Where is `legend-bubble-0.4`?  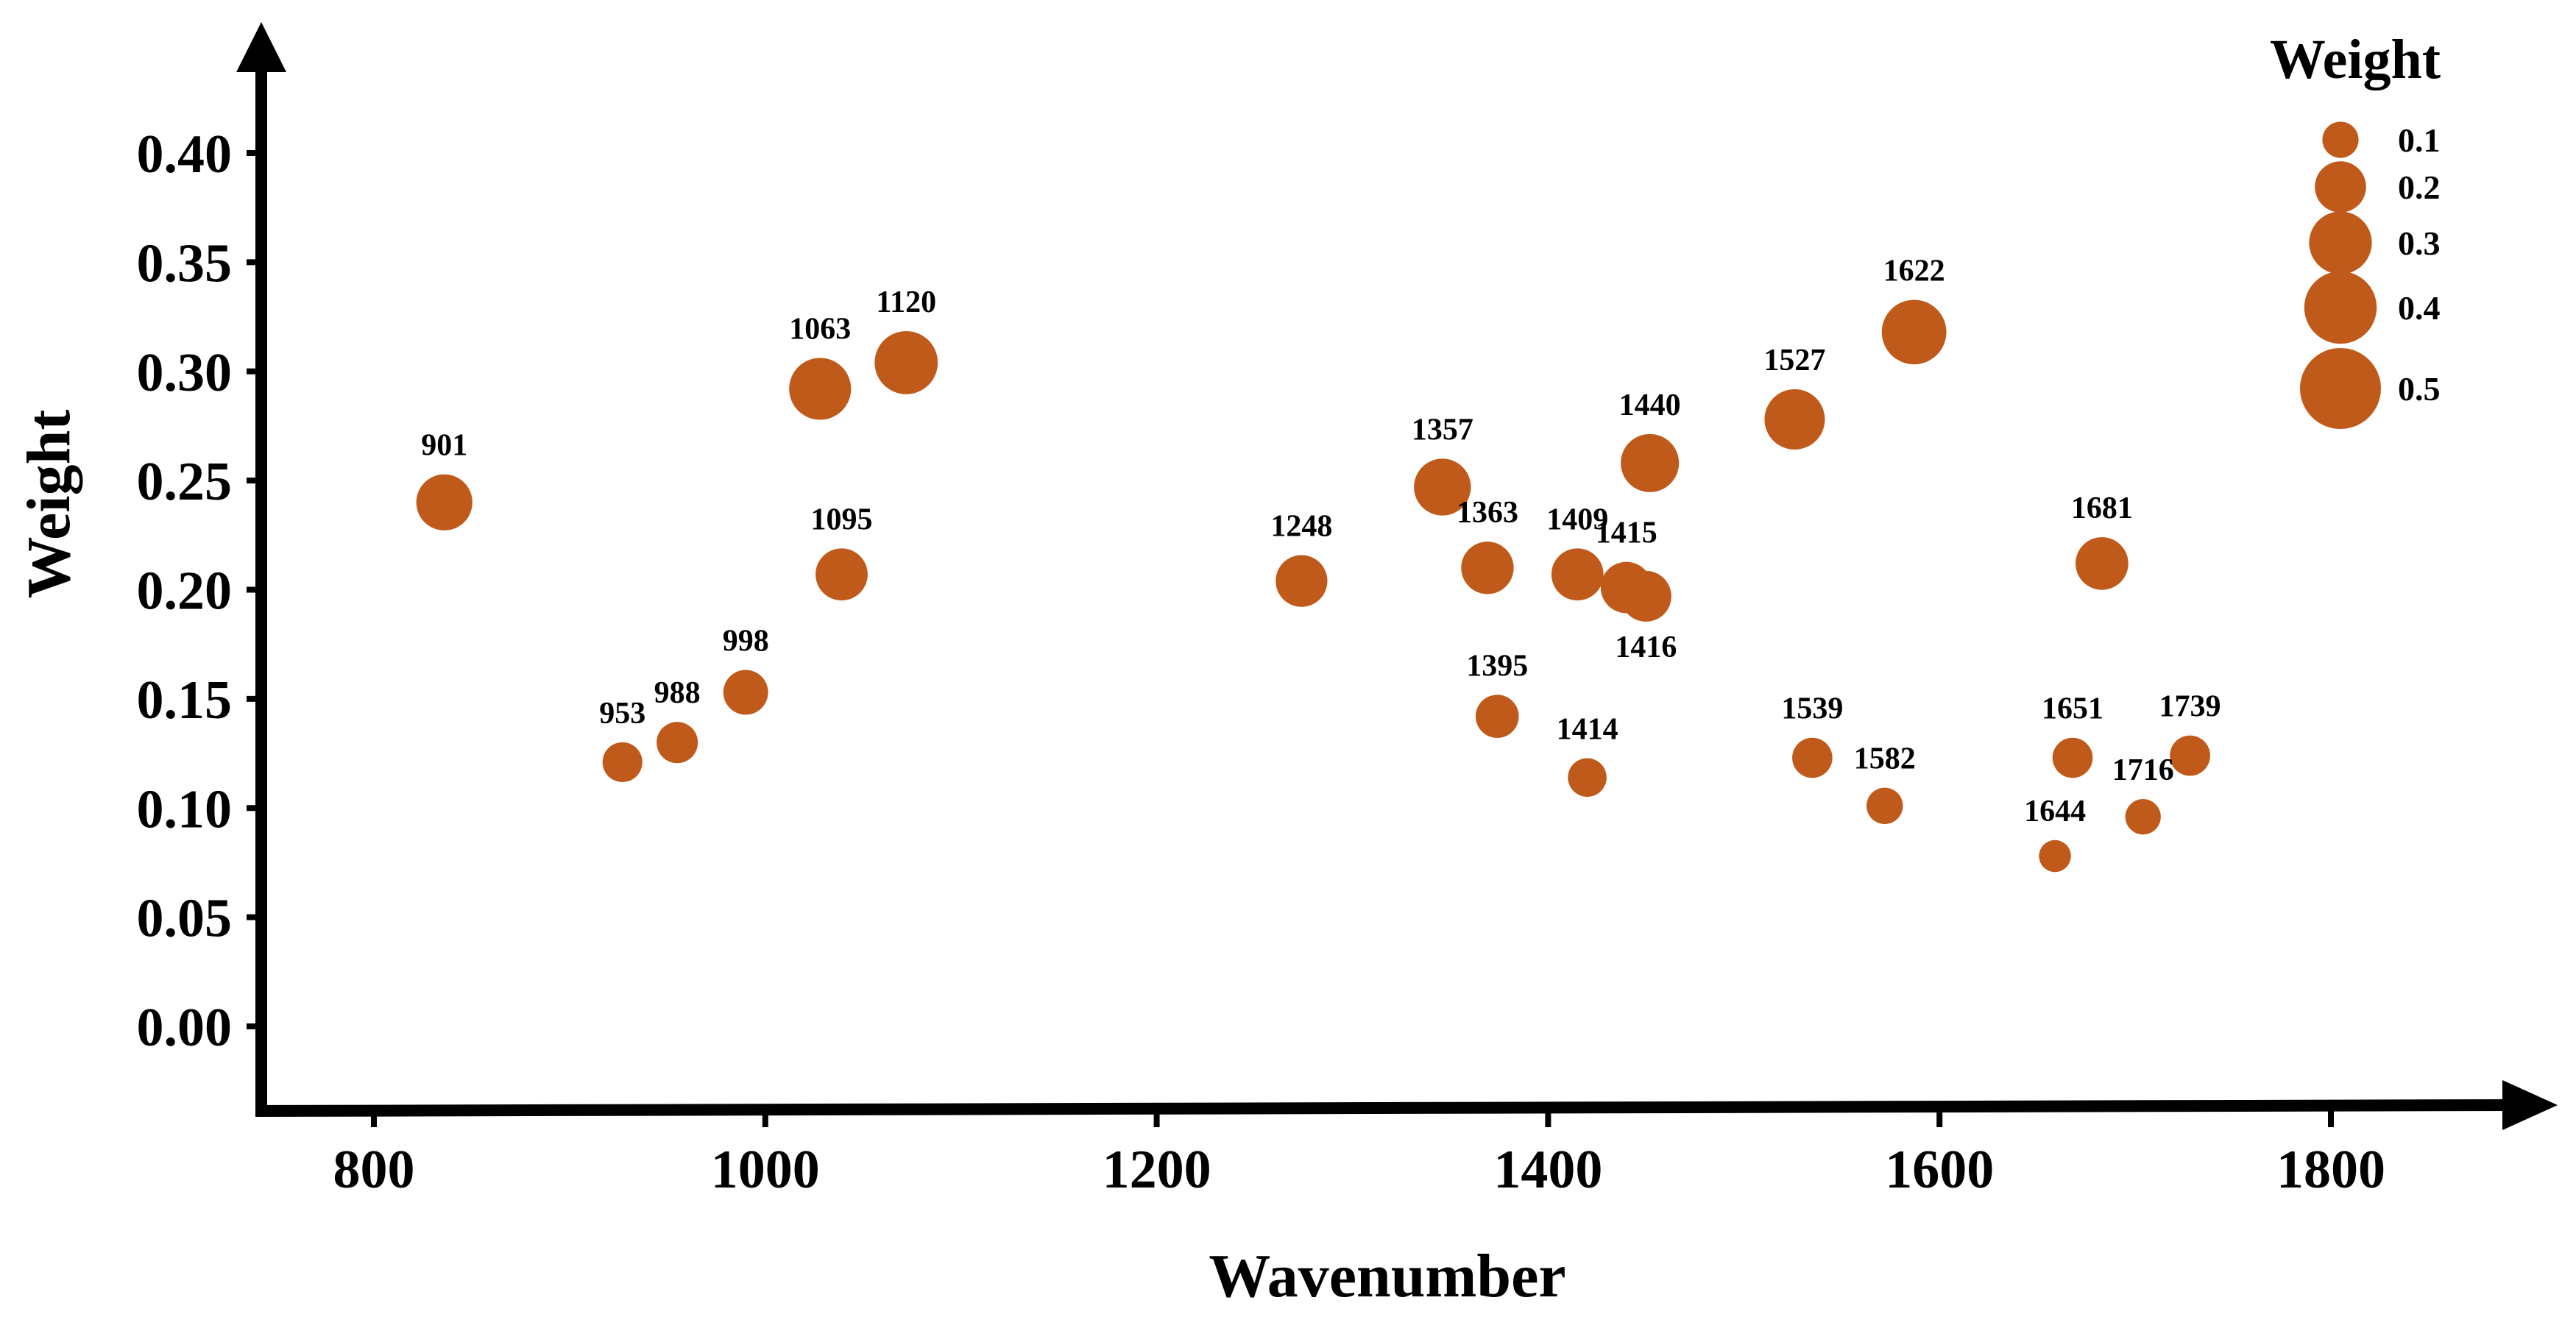
legend-bubble-0.4 is located at coordinates (2340, 308).